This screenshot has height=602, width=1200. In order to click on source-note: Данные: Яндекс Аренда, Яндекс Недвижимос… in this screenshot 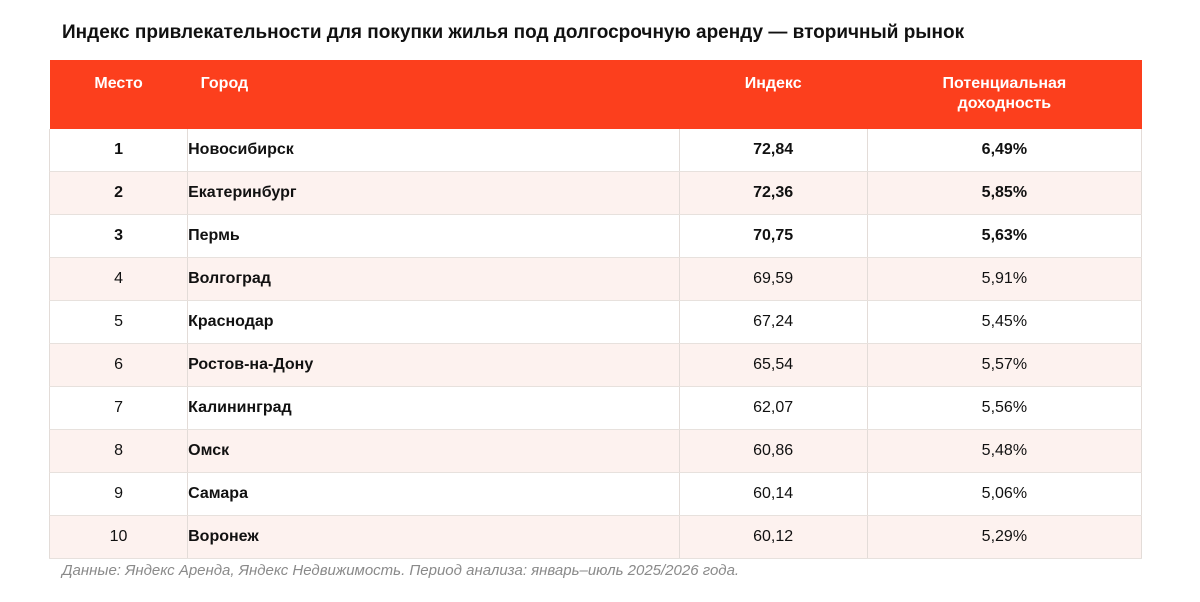, I will do `click(401, 570)`.